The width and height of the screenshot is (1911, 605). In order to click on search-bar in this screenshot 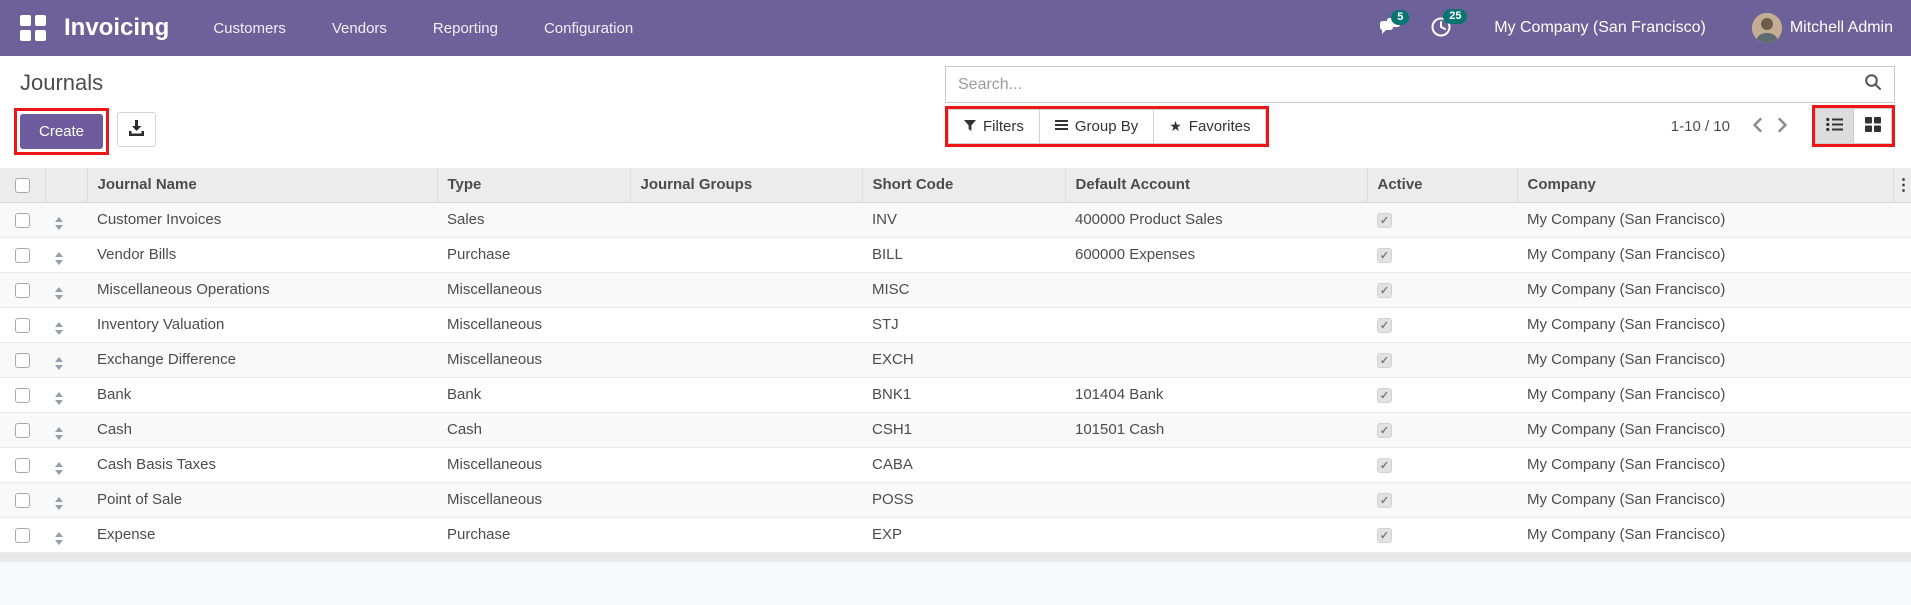, I will do `click(1420, 84)`.